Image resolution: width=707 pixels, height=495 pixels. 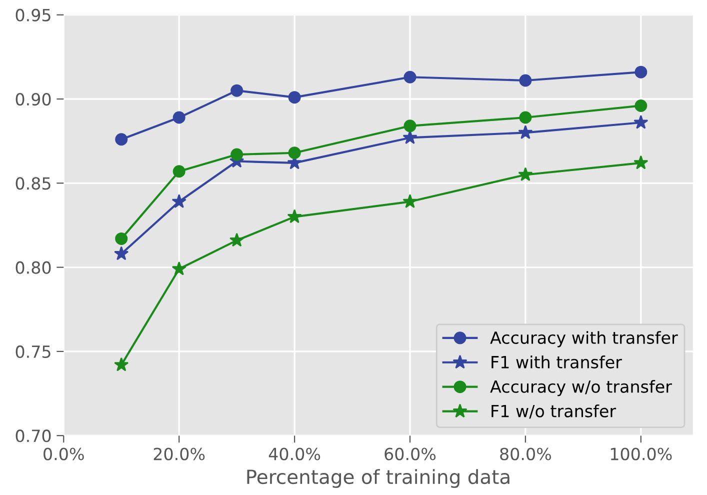 I want to click on y-tick-label: 0.80, so click(x=33, y=267).